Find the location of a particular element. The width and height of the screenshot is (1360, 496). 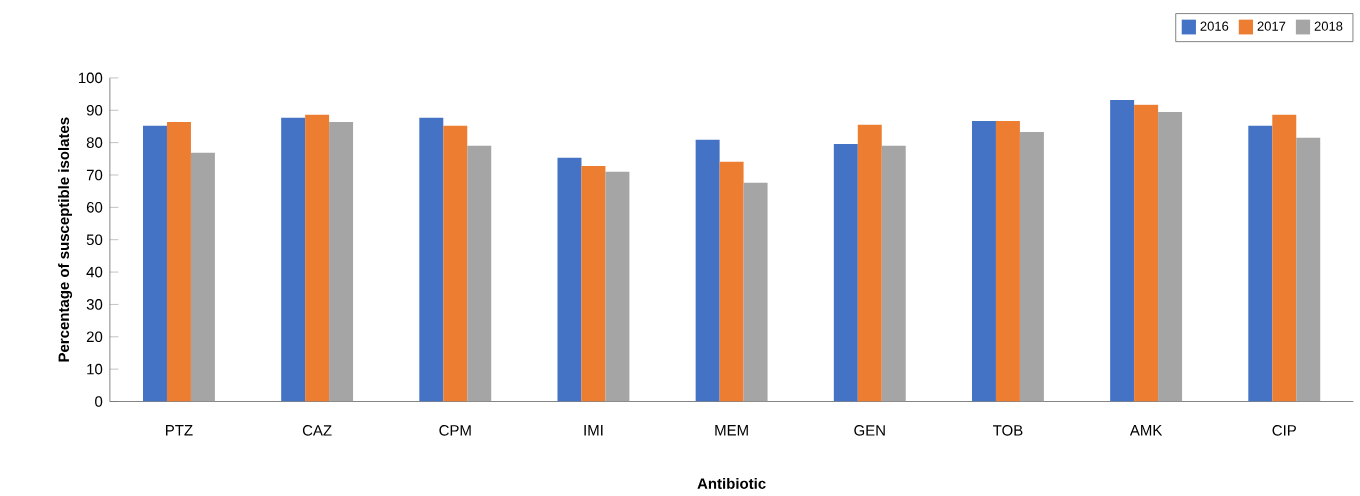

x-tick-label: IMI is located at coordinates (593, 430).